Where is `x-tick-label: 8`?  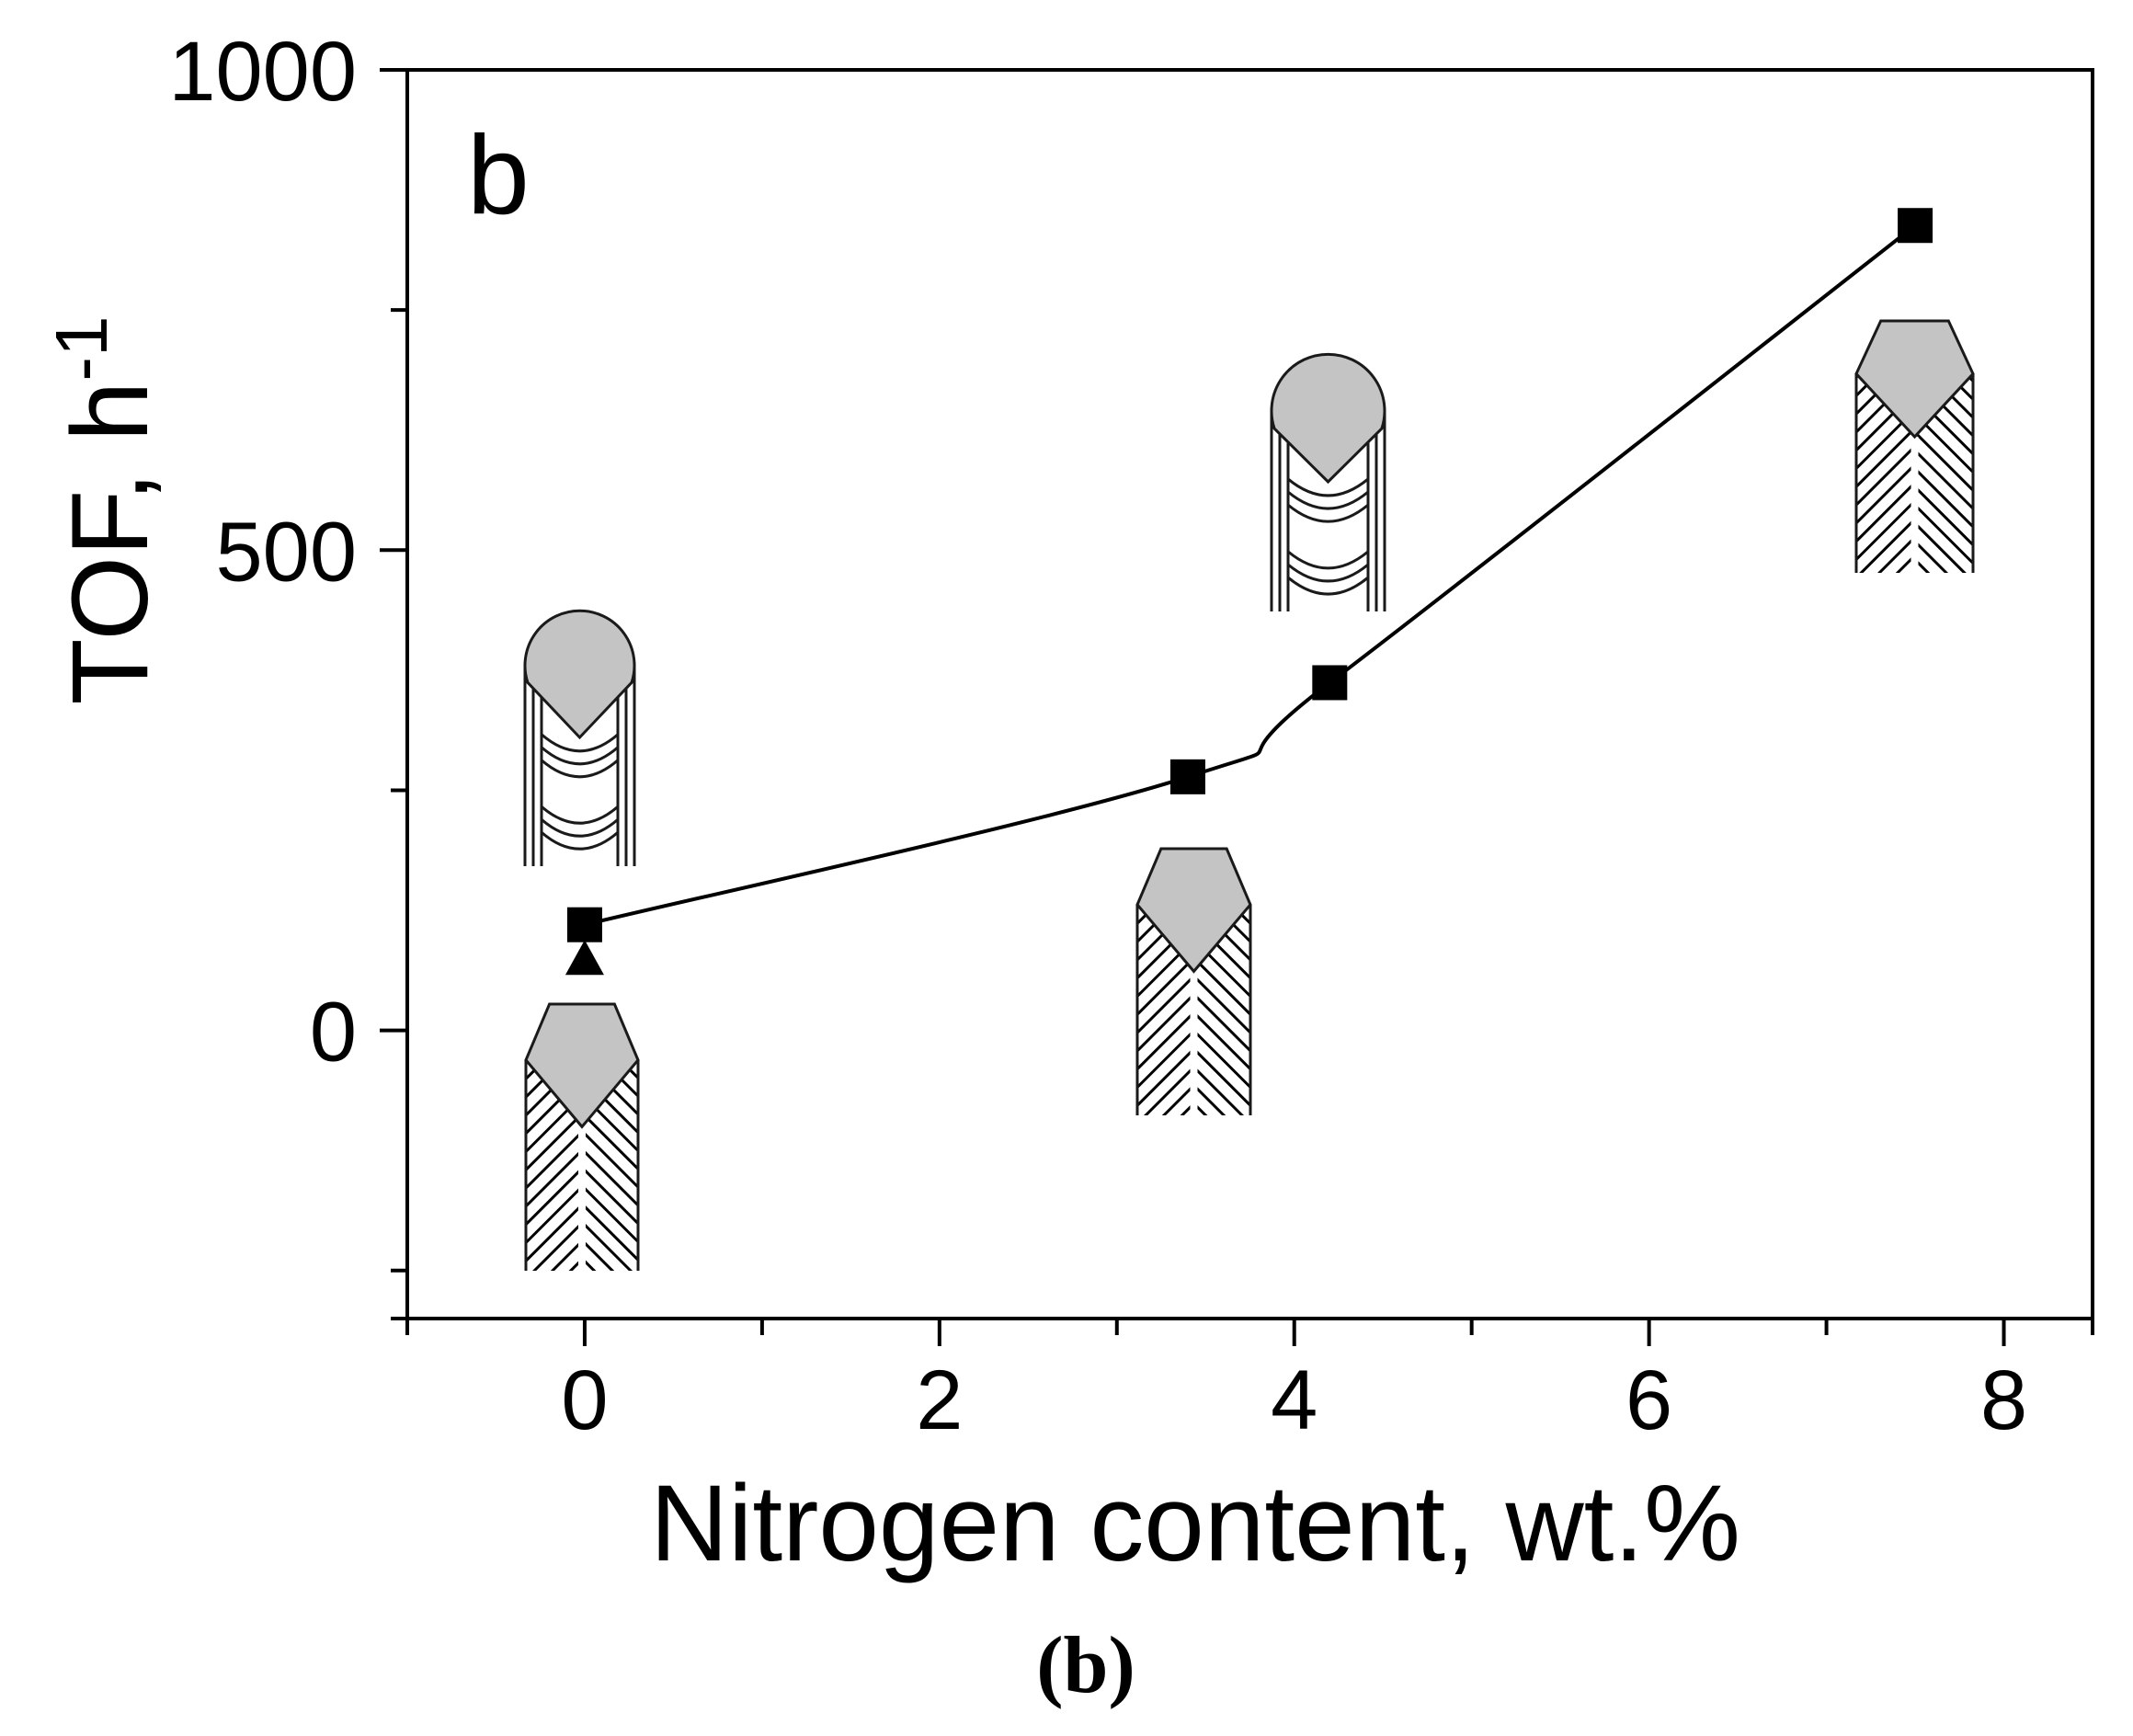 x-tick-label: 8 is located at coordinates (2003, 1400).